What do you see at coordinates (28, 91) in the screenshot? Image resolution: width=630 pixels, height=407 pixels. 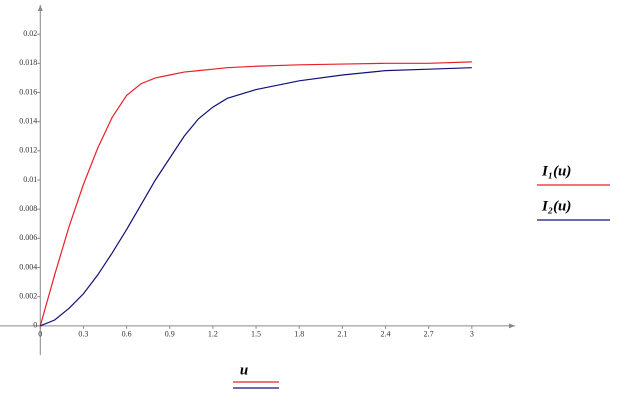 I see `y-tick-label: 0.016` at bounding box center [28, 91].